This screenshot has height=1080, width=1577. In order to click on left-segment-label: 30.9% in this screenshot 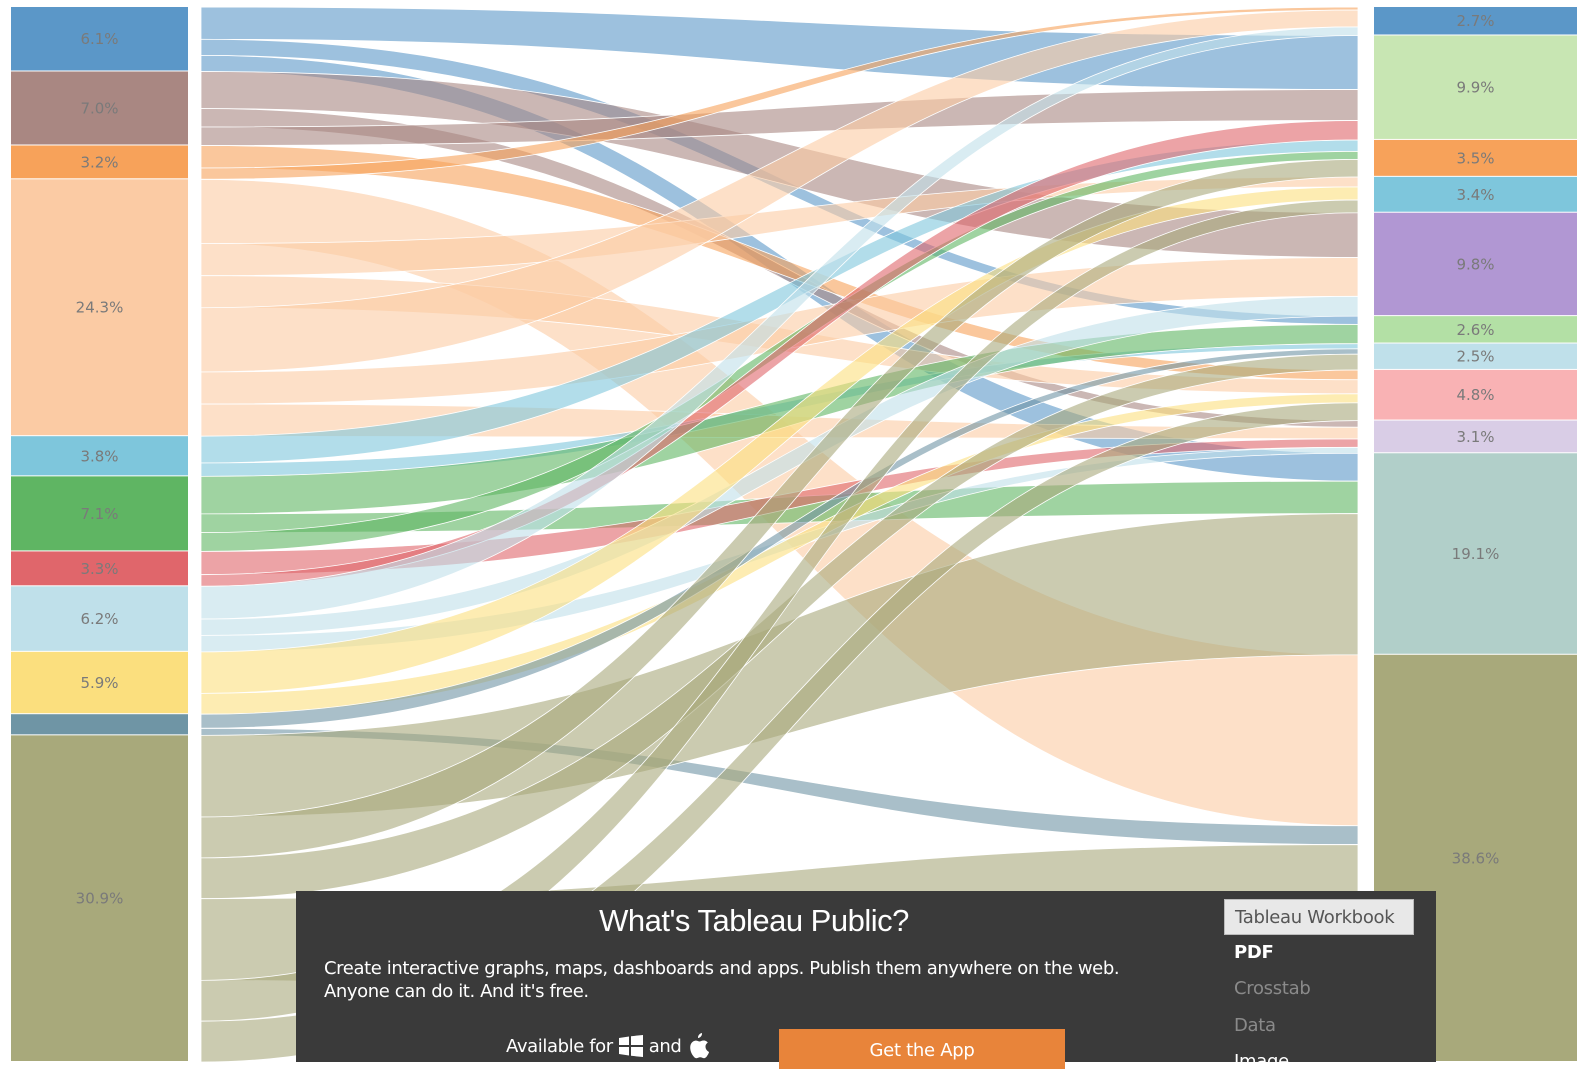, I will do `click(100, 899)`.